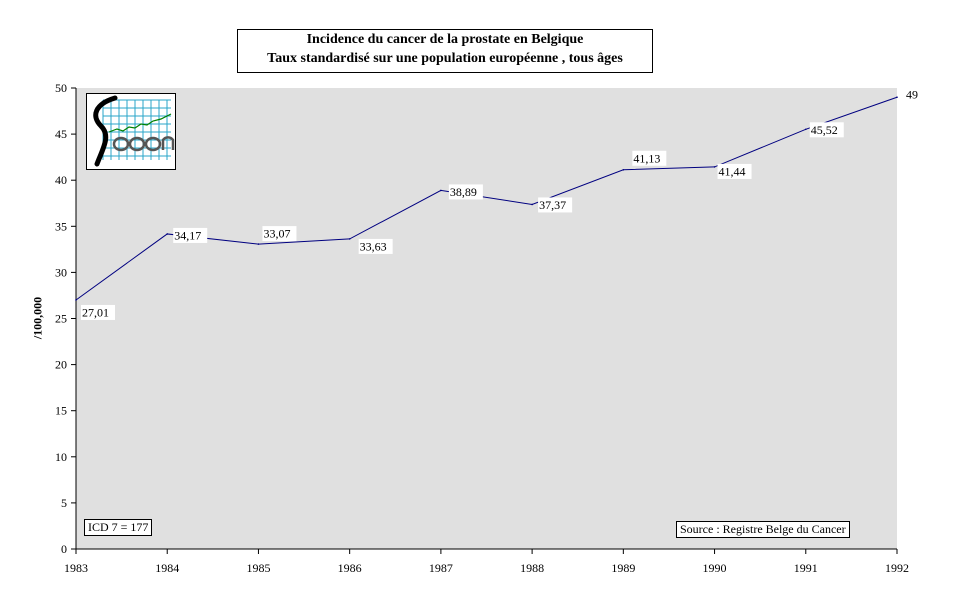  What do you see at coordinates (806, 568) in the screenshot?
I see `x-tick-label: 1991` at bounding box center [806, 568].